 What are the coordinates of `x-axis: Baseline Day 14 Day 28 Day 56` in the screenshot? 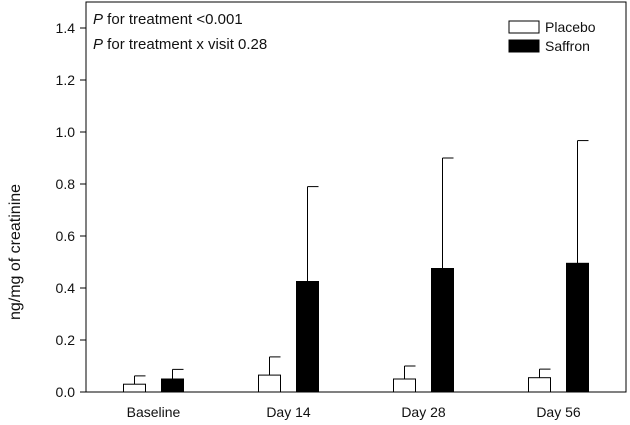 It's located at (354, 412).